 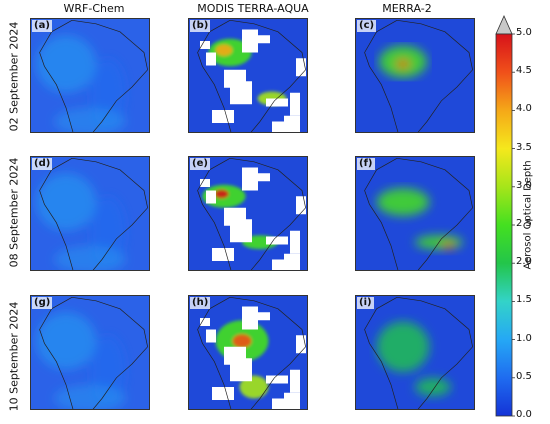 I want to click on colorbar-bar, so click(x=504, y=225).